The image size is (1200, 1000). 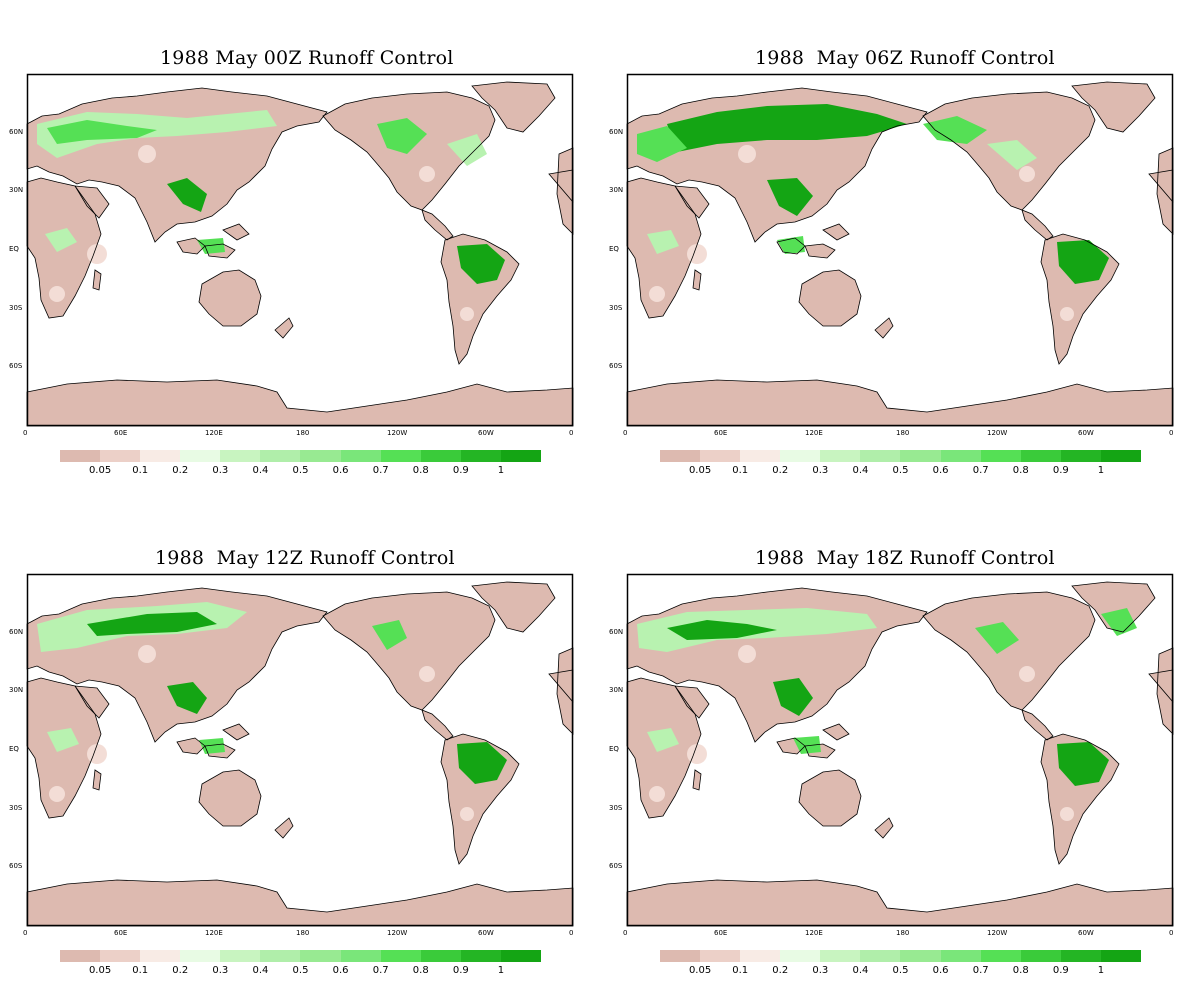 I want to click on colorbar-label: 0.4, so click(x=860, y=970).